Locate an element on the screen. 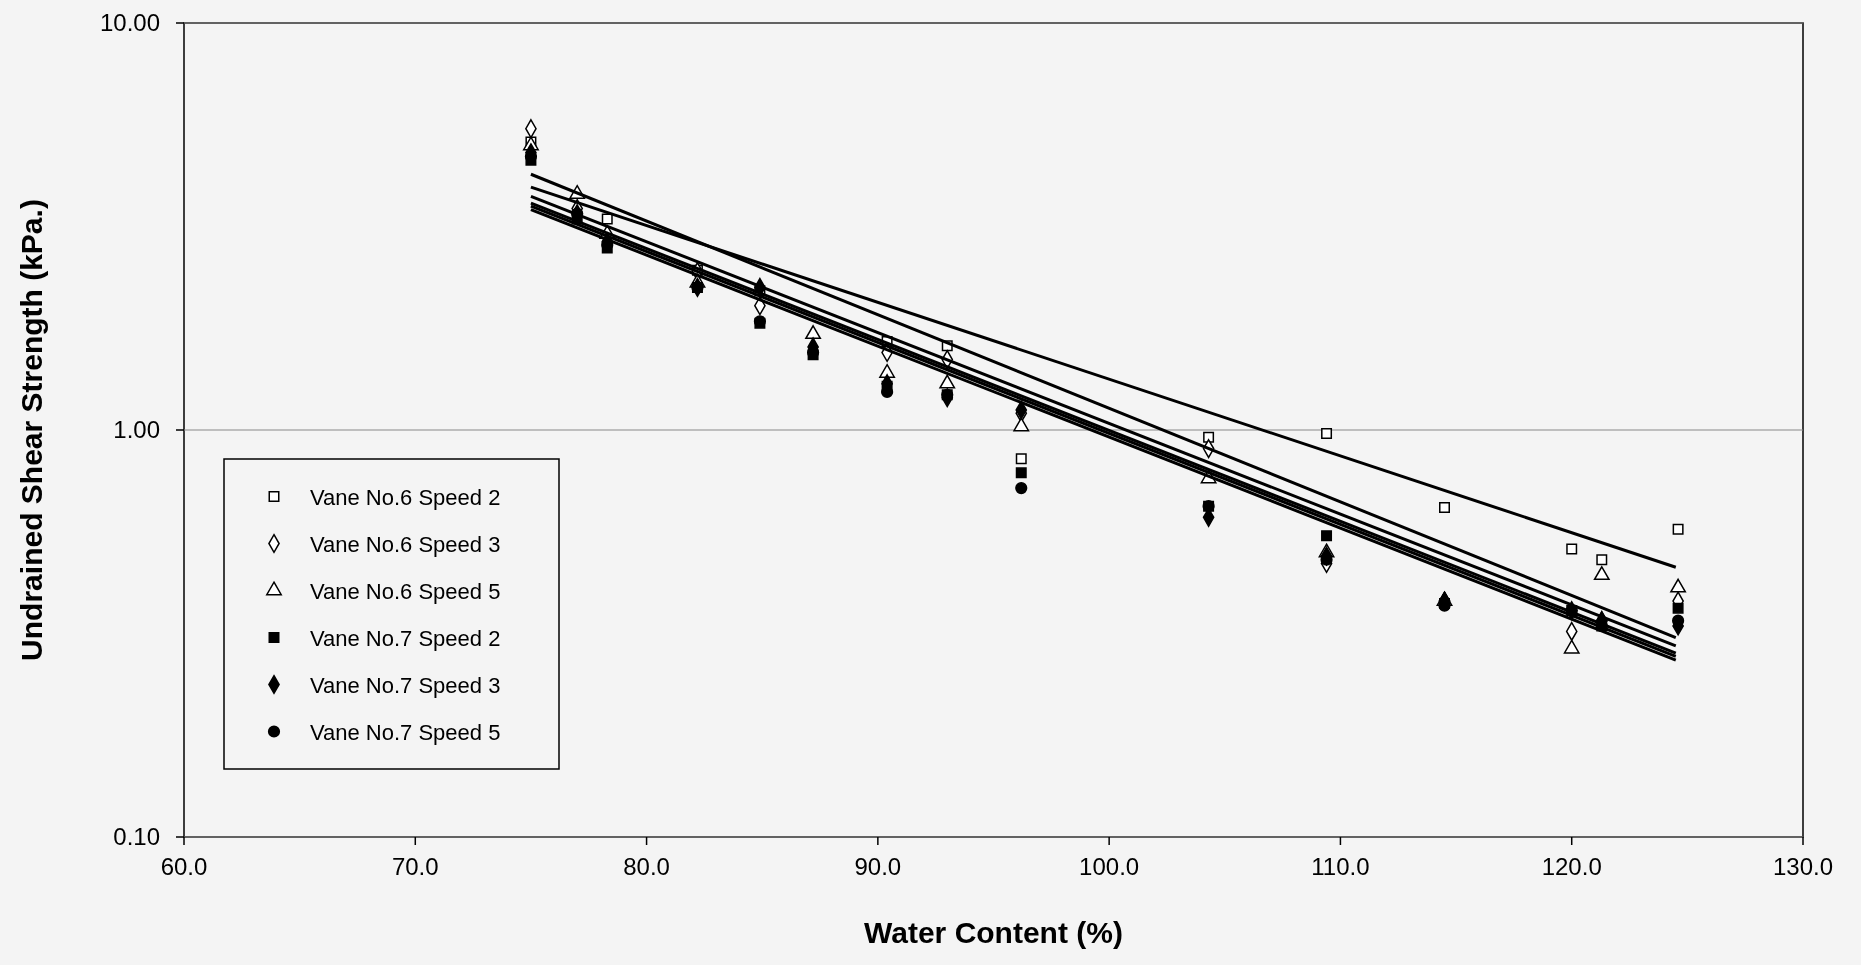 The height and width of the screenshot is (965, 1861). y-tick-label: 10.00 is located at coordinates (129, 22).